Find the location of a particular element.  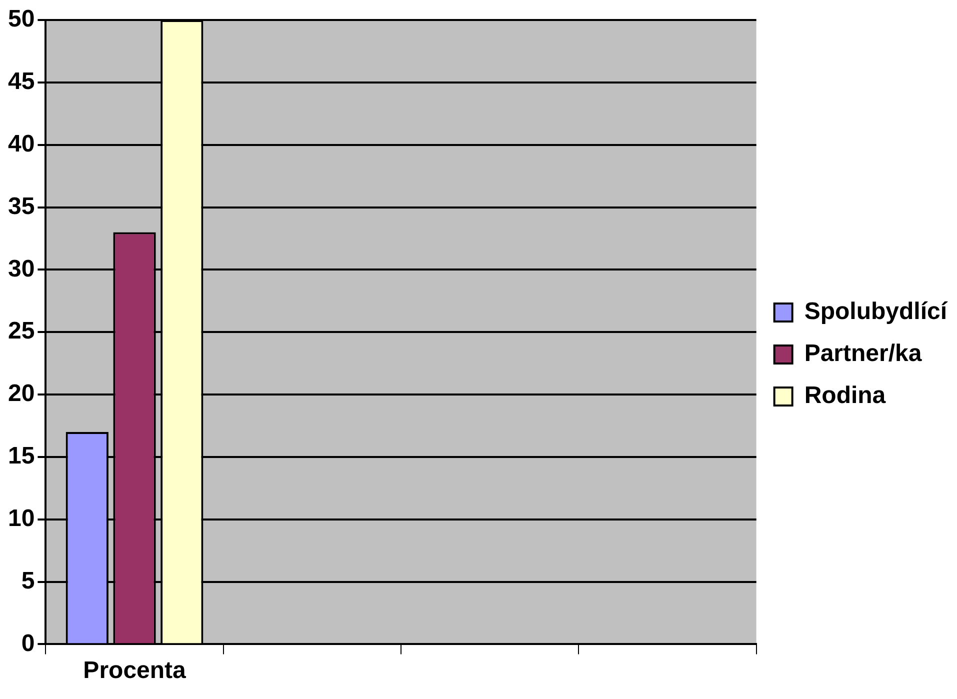

x-tick-label: Procenta is located at coordinates (135, 670).